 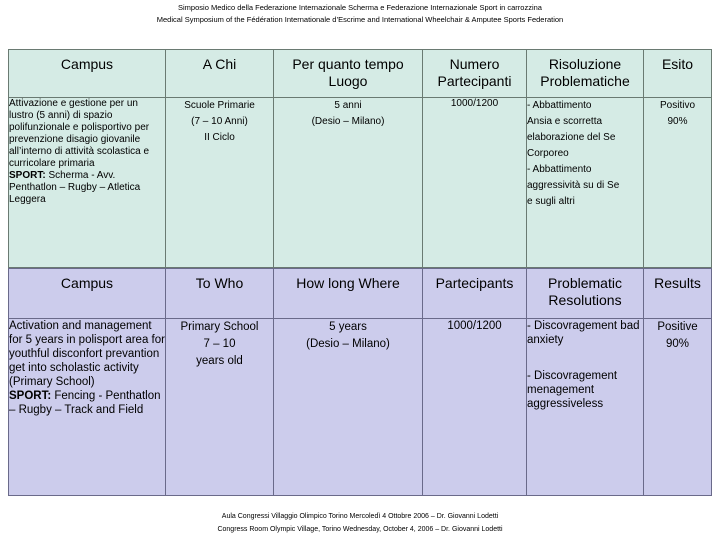 I want to click on who-line: II Ciclo, so click(x=219, y=137).